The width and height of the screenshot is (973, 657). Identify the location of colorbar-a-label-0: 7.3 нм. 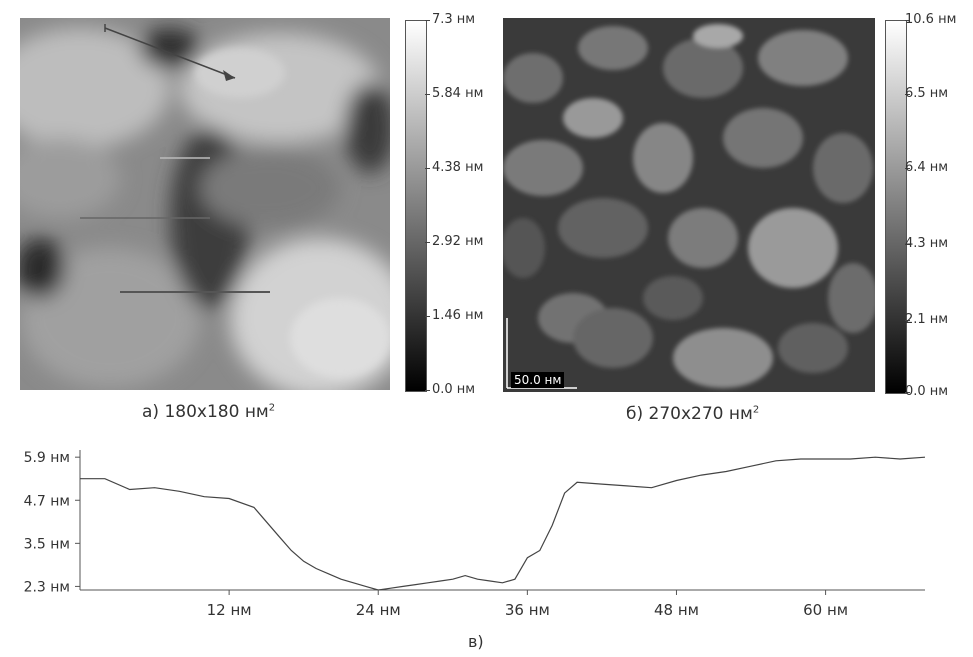
(454, 19).